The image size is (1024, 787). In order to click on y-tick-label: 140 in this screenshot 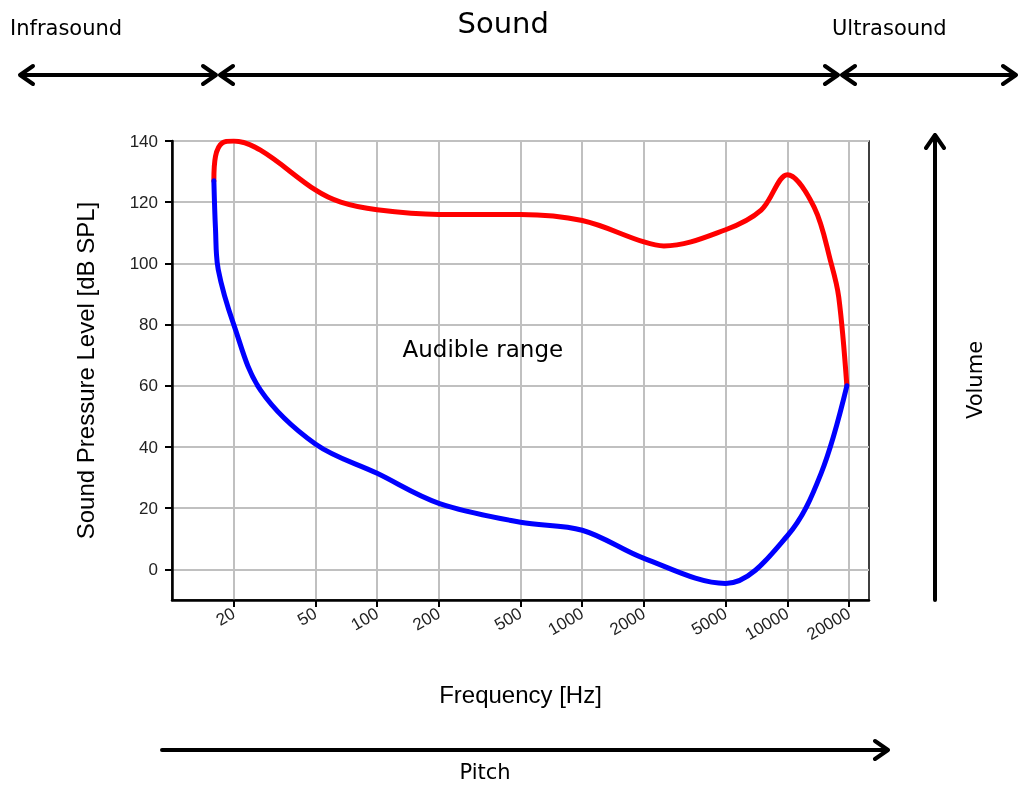, I will do `click(143, 141)`.